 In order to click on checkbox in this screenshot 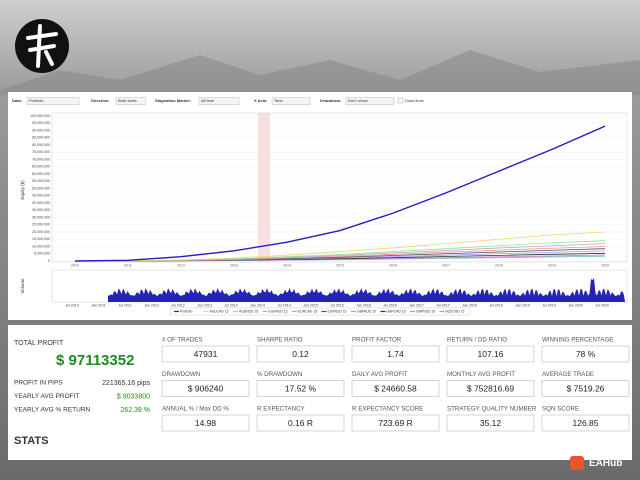, I will do `click(400, 100)`.